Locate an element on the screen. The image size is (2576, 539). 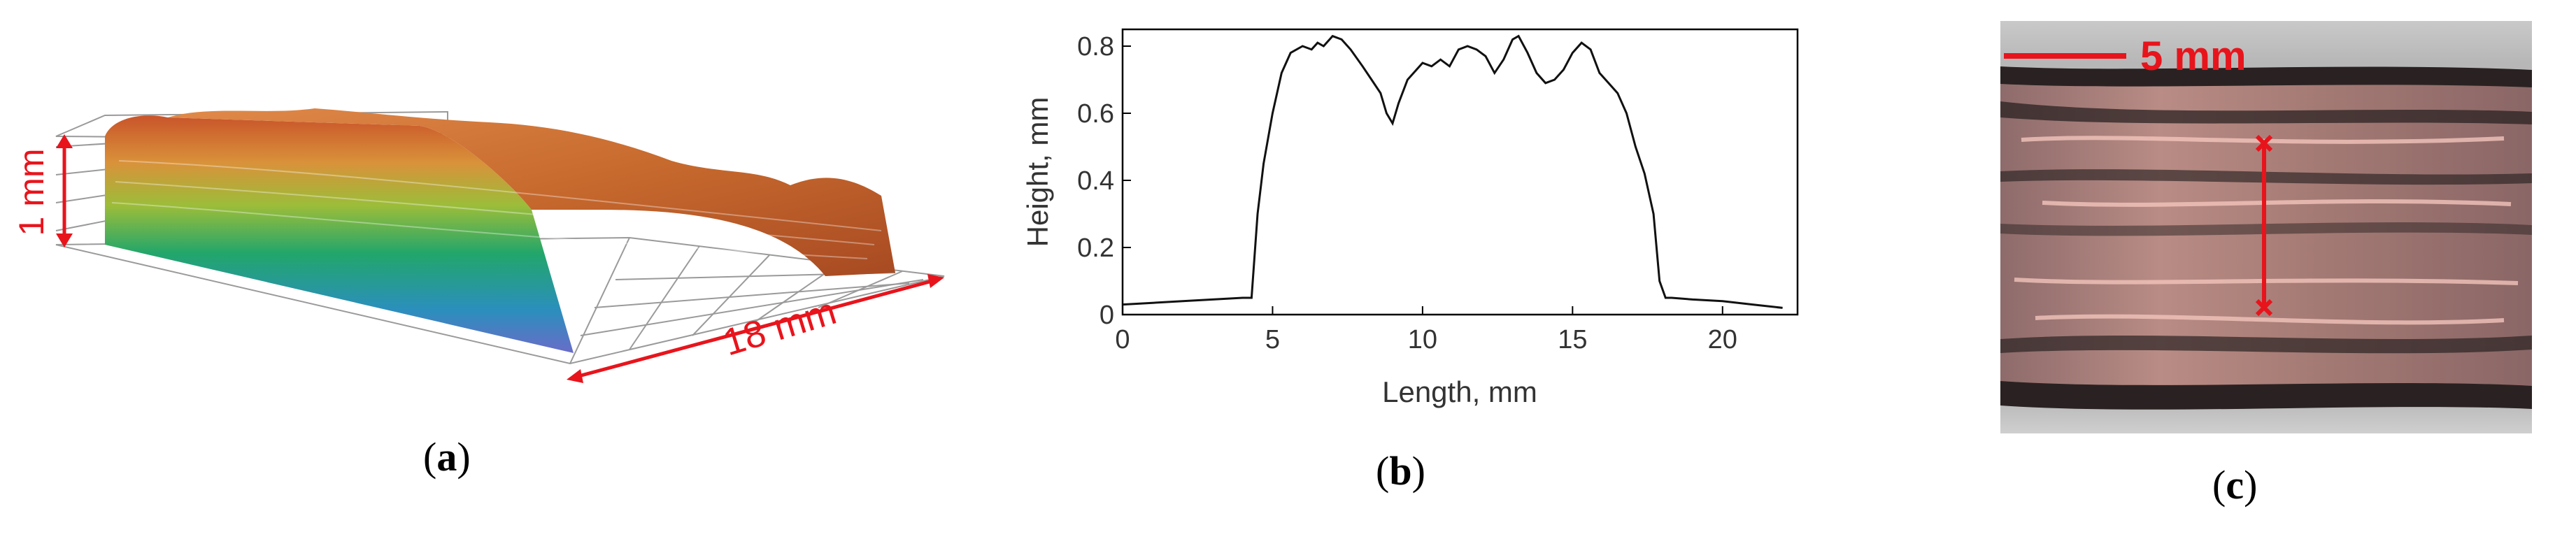
x-tick-label: 5 is located at coordinates (1272, 339).